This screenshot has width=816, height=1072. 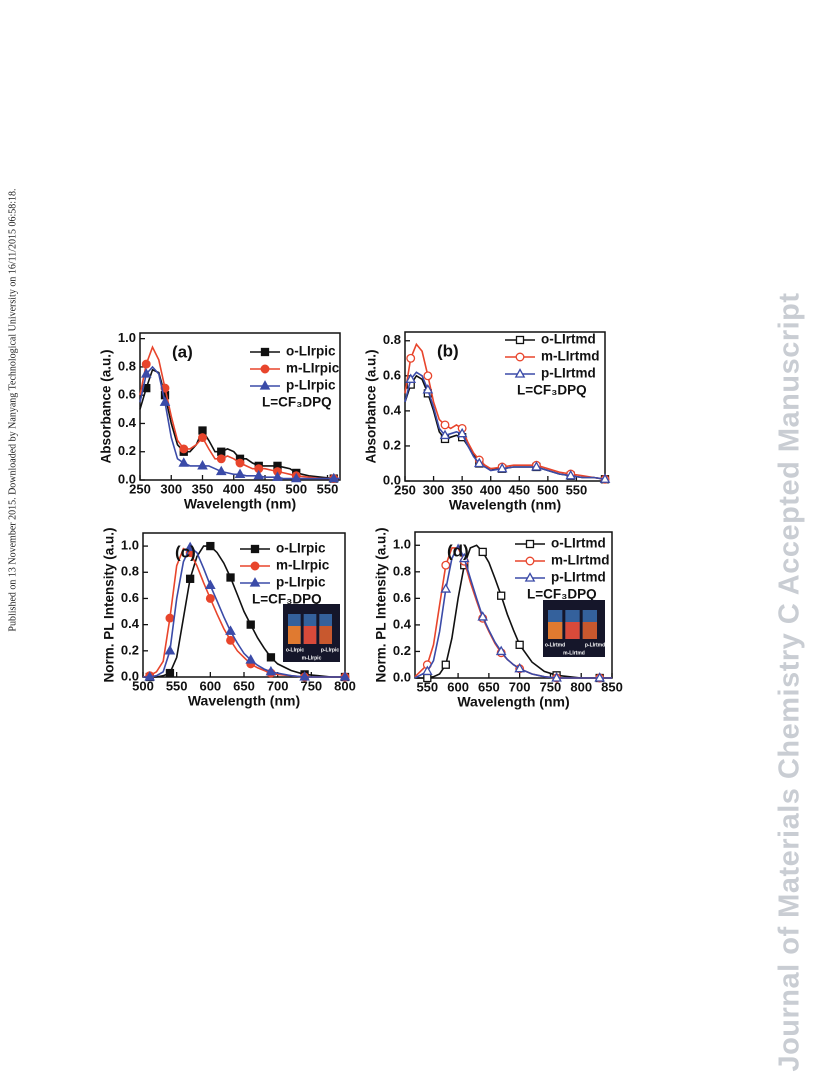 What do you see at coordinates (570, 356) in the screenshot?
I see `legend-label: m-LIrtmd` at bounding box center [570, 356].